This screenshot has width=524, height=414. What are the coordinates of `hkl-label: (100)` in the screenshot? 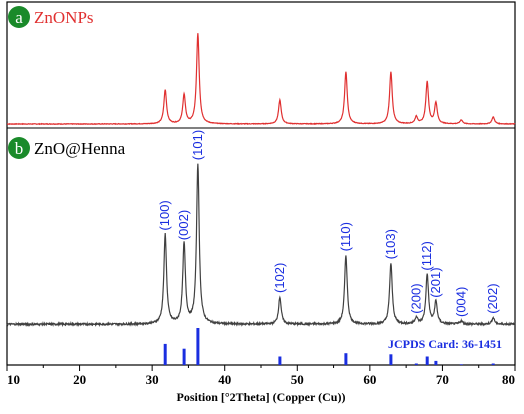 It's located at (164, 215).